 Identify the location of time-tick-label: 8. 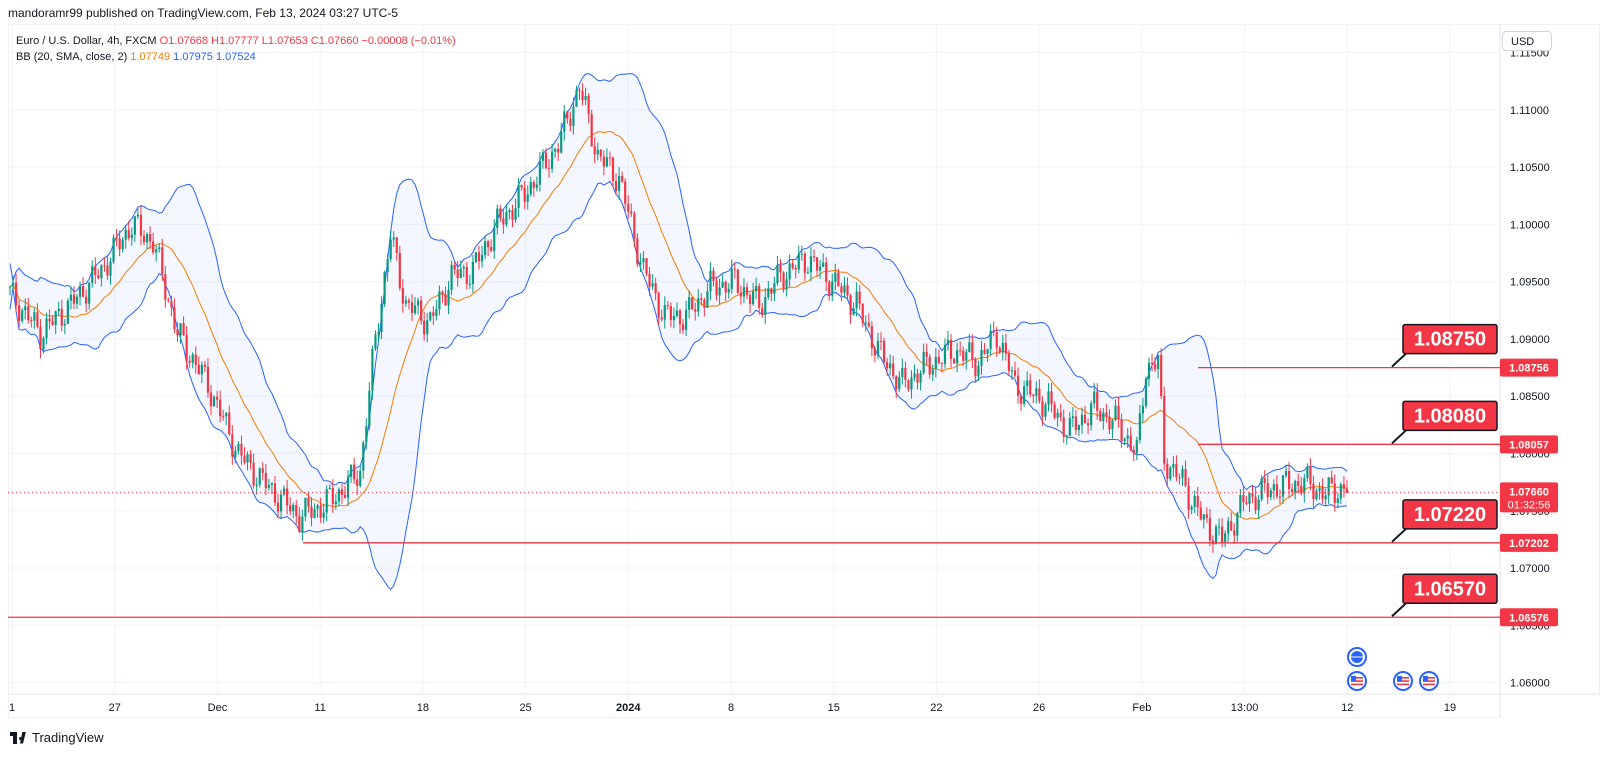
(731, 708).